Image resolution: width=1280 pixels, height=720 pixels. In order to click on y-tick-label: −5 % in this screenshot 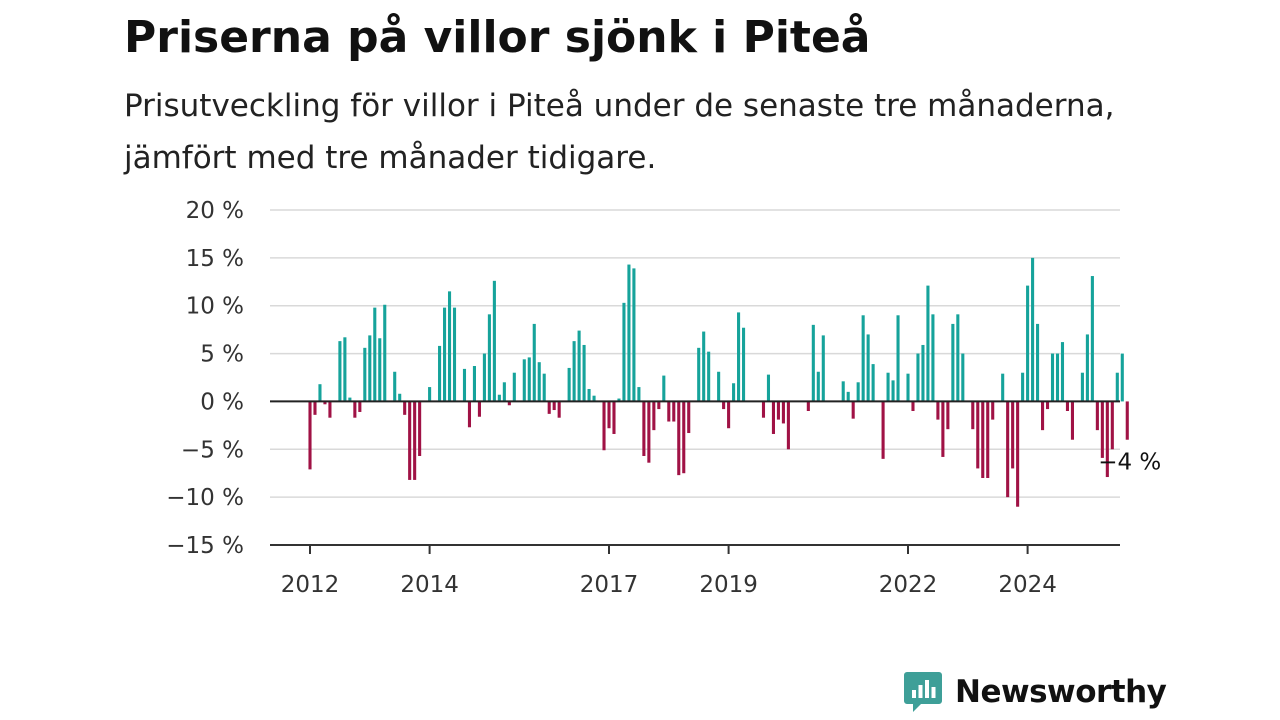, I will do `click(212, 450)`.